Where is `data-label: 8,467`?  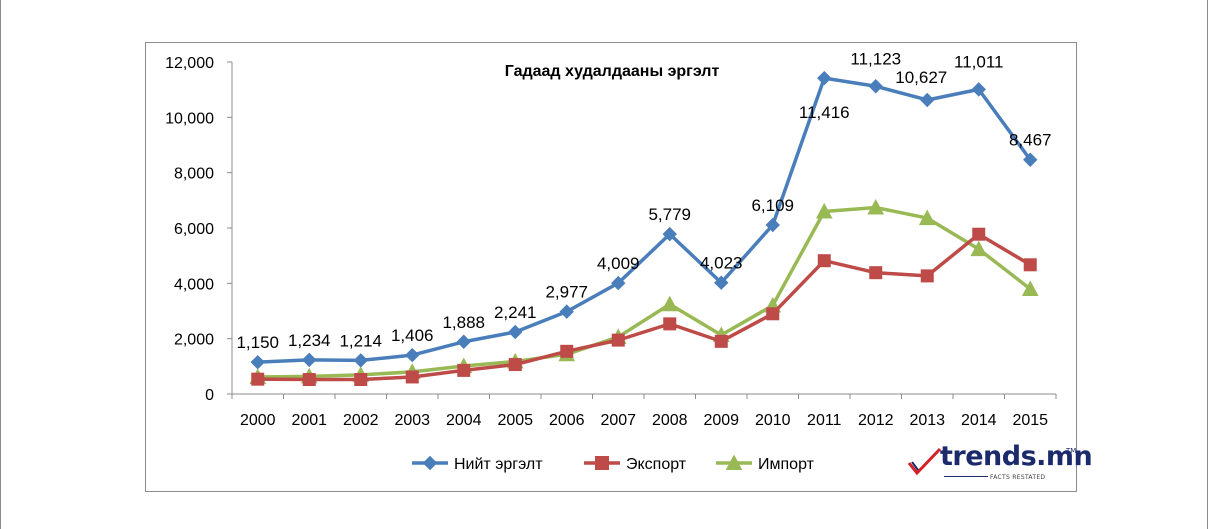
data-label: 8,467 is located at coordinates (1030, 140).